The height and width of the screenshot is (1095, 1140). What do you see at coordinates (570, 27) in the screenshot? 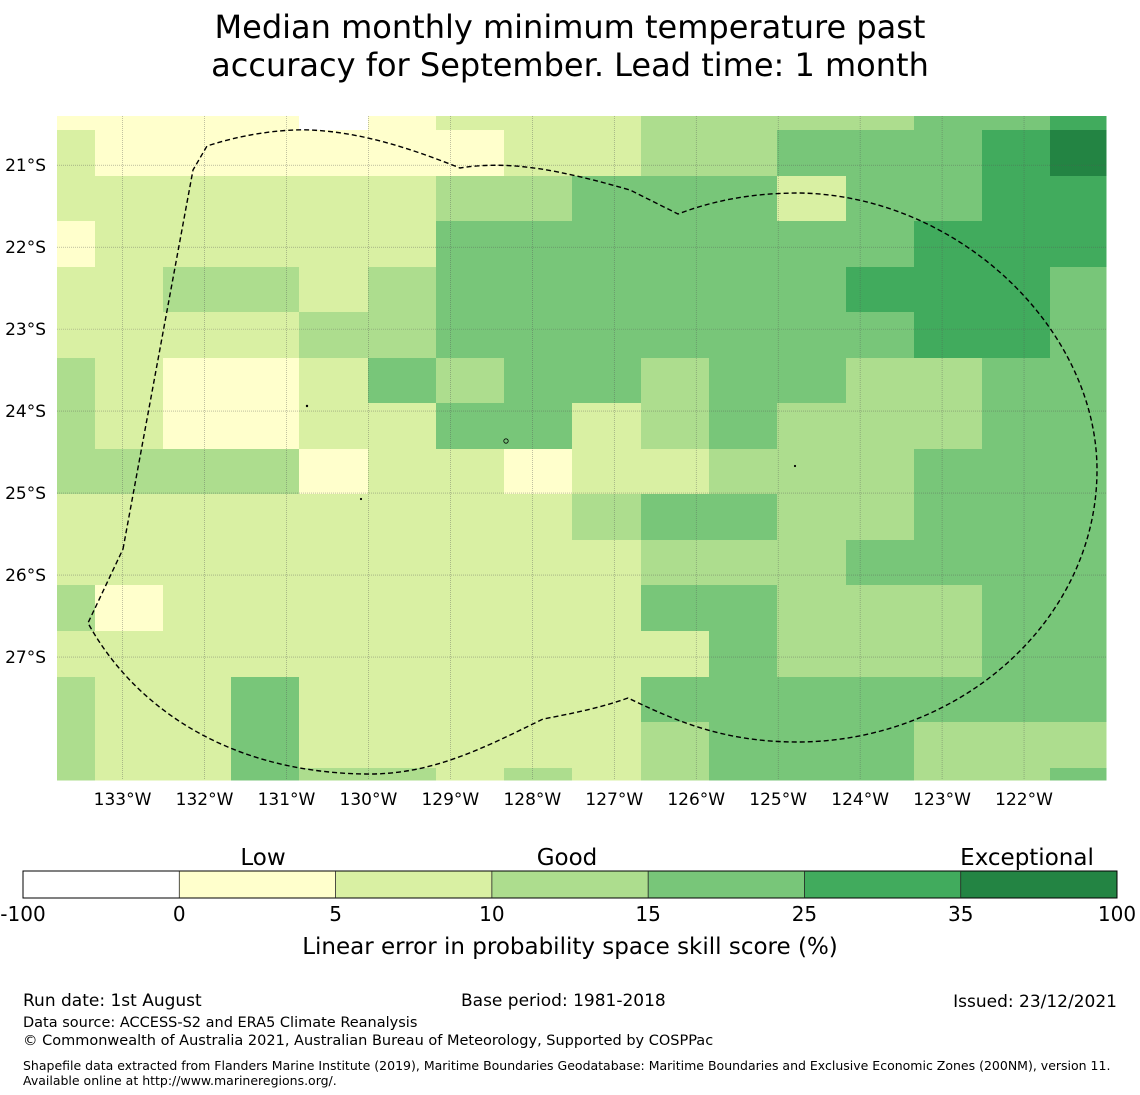
I see `title-line-1: Median monthly minimum temperature past` at bounding box center [570, 27].